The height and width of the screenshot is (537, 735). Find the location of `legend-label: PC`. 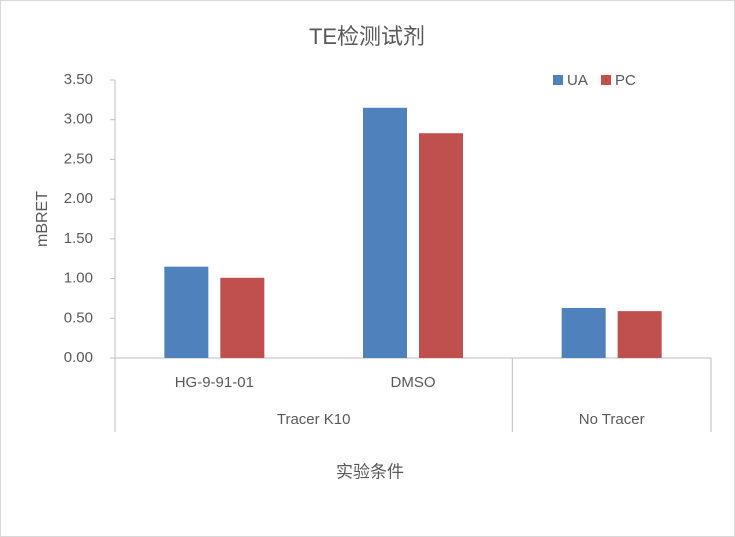

legend-label: PC is located at coordinates (625, 80).